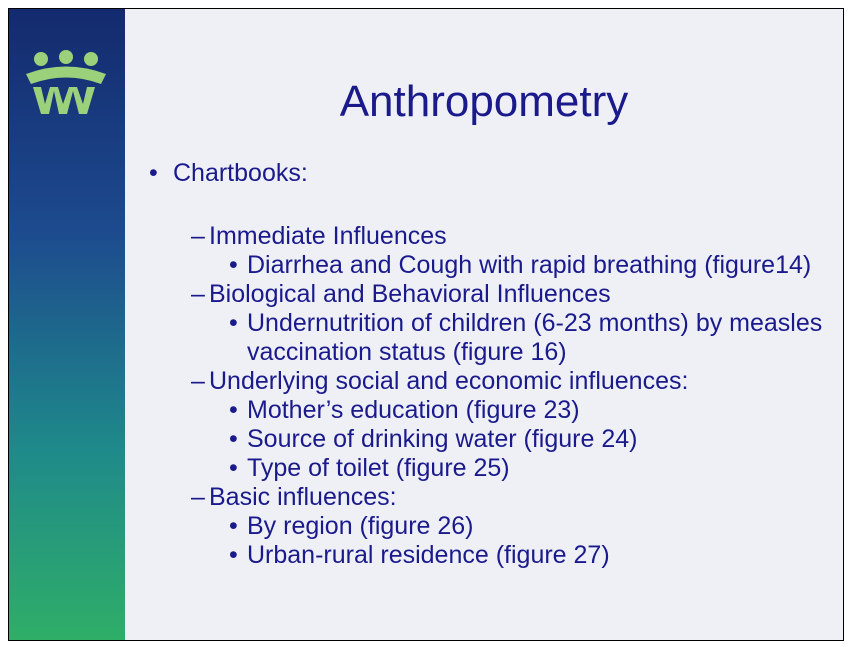 The image size is (850, 647). What do you see at coordinates (487, 173) in the screenshot?
I see `bullet: Chartbooks:` at bounding box center [487, 173].